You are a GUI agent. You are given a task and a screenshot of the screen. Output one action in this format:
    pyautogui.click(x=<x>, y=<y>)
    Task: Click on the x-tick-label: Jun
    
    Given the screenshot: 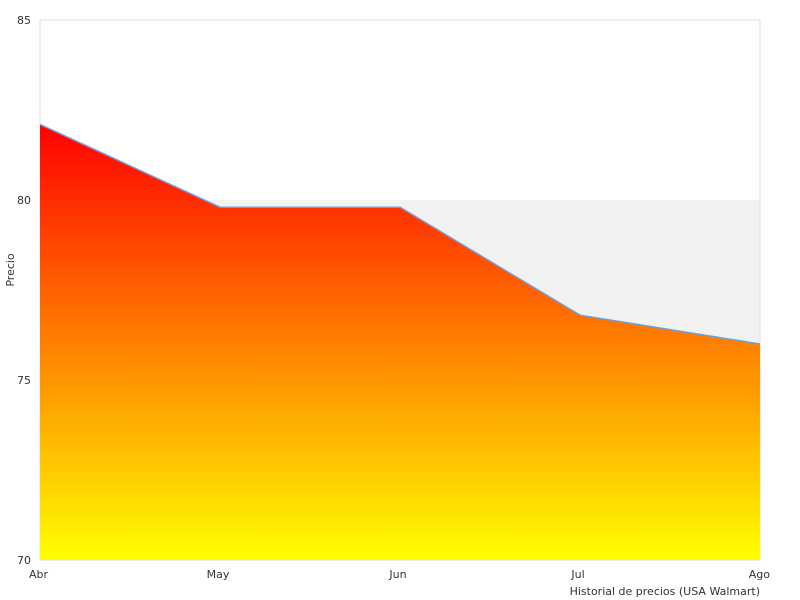 What is the action you would take?
    pyautogui.click(x=397, y=574)
    